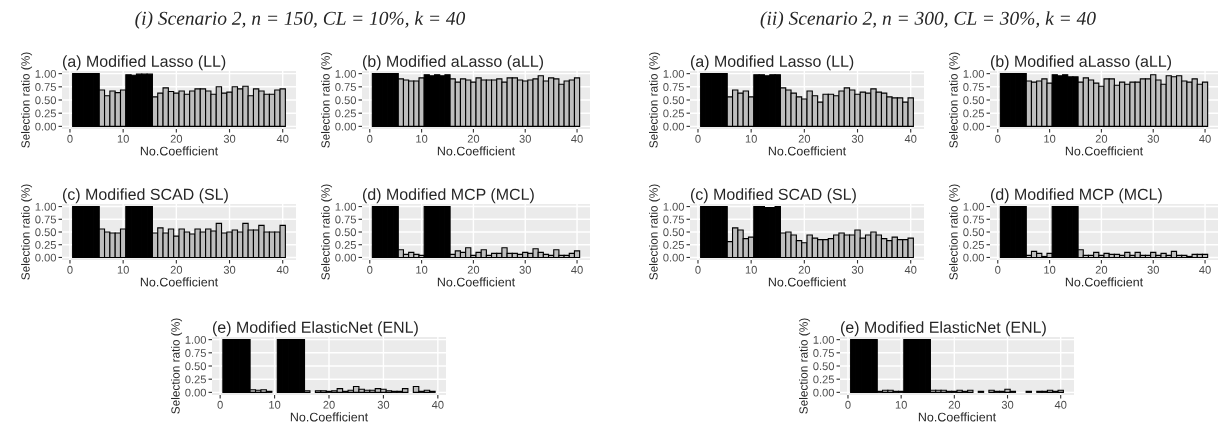  Describe the element at coordinates (144, 63) in the screenshot. I see `chart-title: (a) Modified Lasso (LL)` at that location.